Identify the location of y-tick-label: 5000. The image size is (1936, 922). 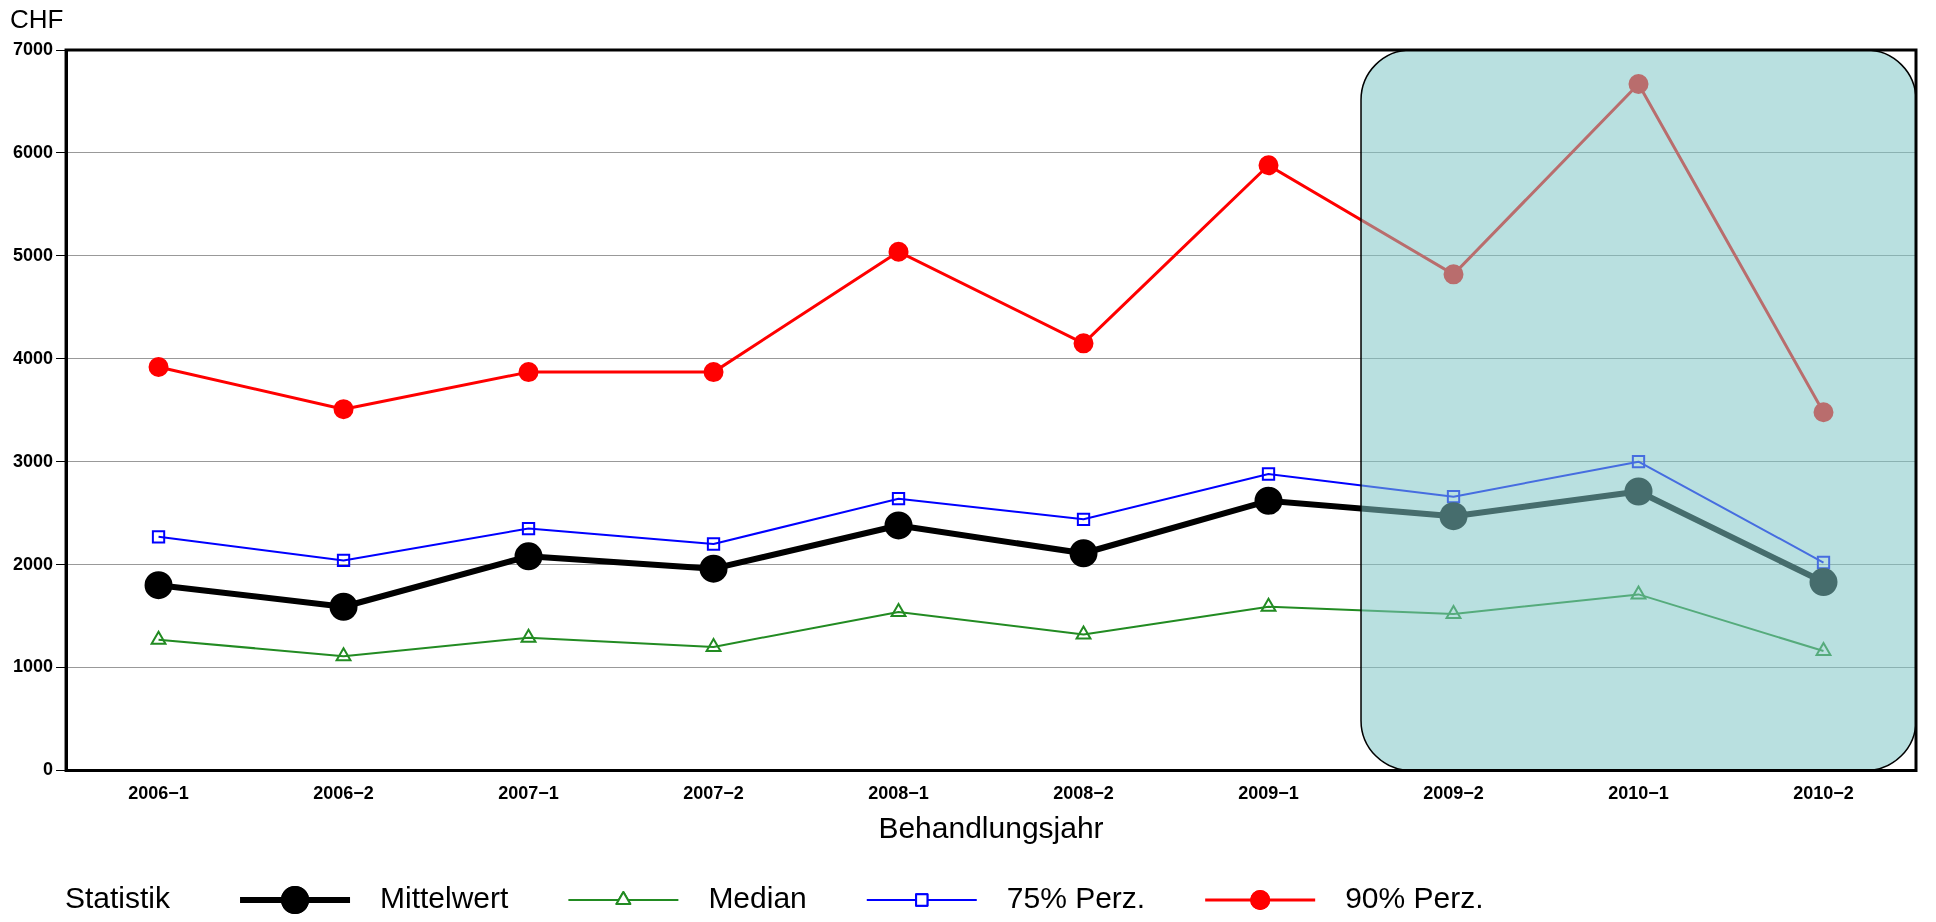
(33, 254).